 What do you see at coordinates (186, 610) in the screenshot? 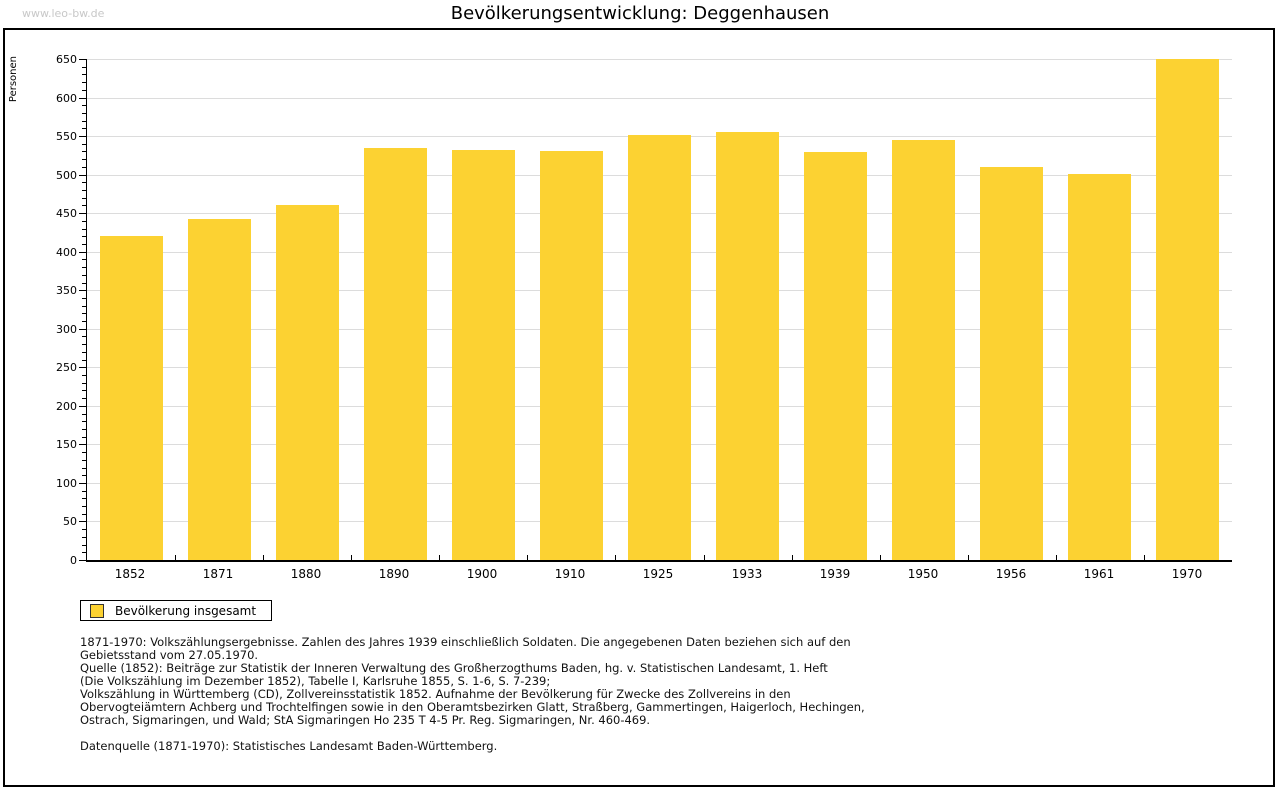
I see `legend-label: Bevölkerung insgesamt` at bounding box center [186, 610].